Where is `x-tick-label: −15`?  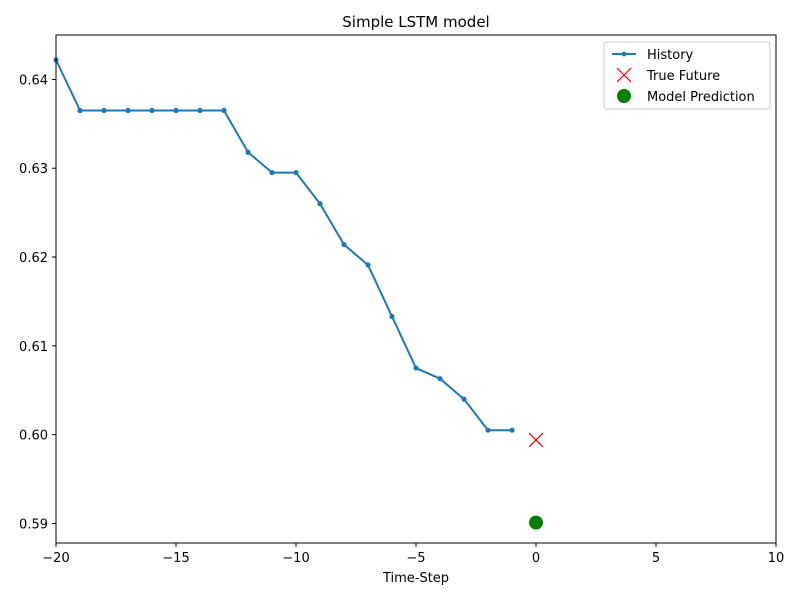 x-tick-label: −15 is located at coordinates (175, 558).